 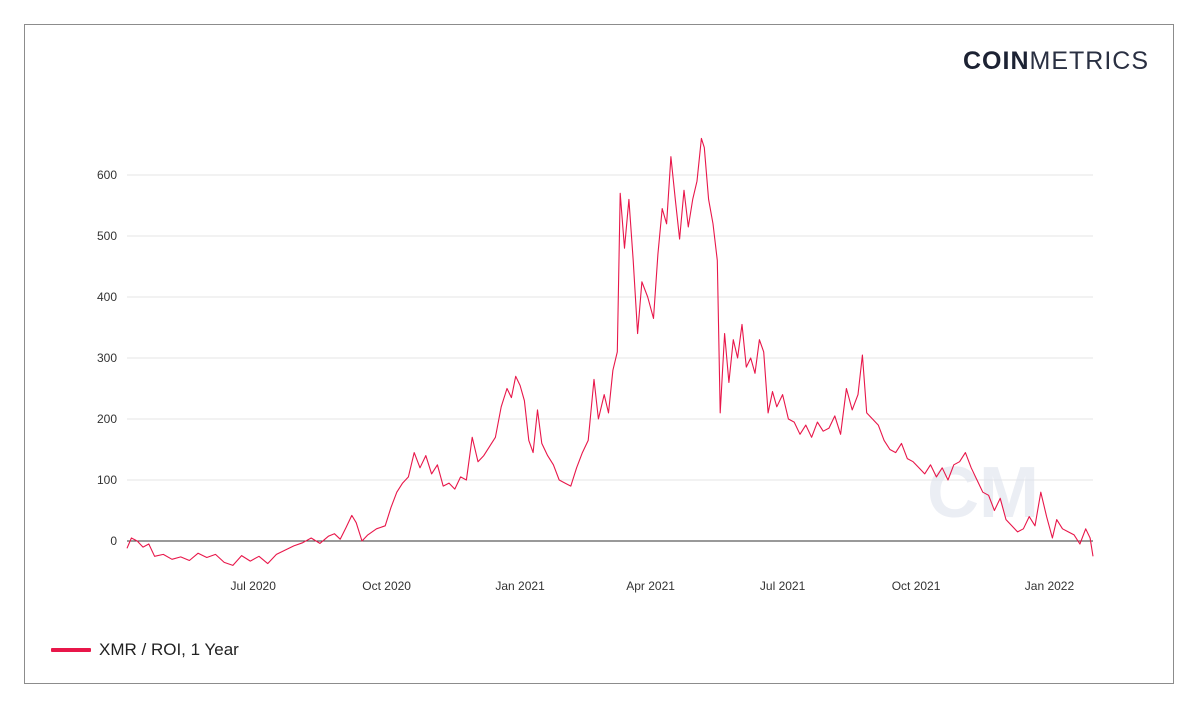 I want to click on legend: XMR / ROI, 1 Year, so click(x=145, y=650).